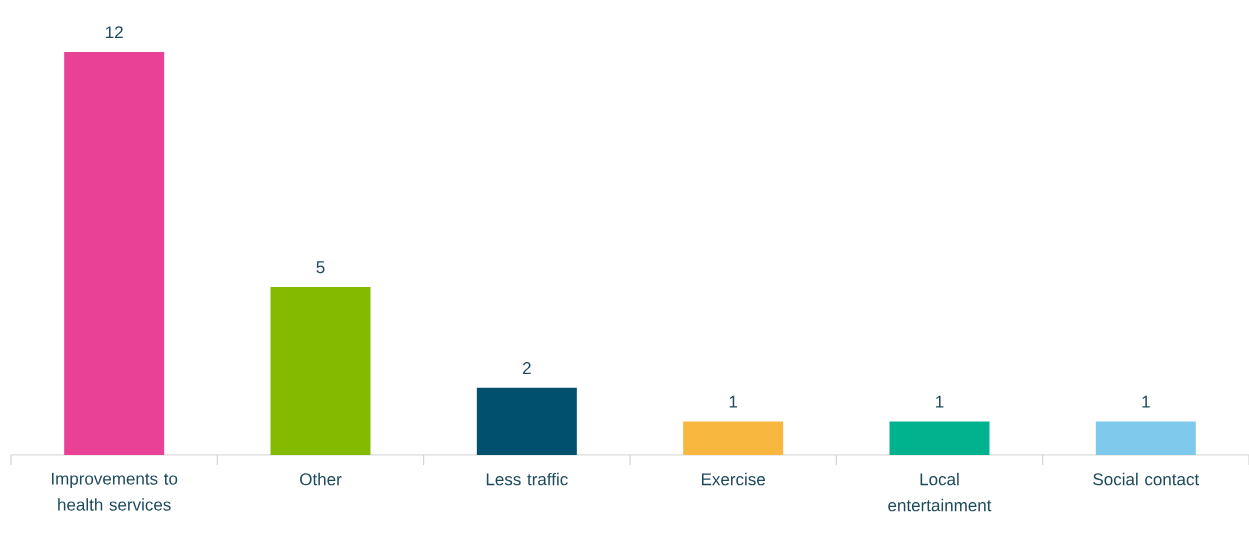  What do you see at coordinates (733, 479) in the screenshot?
I see `x-tick-label: Exercise` at bounding box center [733, 479].